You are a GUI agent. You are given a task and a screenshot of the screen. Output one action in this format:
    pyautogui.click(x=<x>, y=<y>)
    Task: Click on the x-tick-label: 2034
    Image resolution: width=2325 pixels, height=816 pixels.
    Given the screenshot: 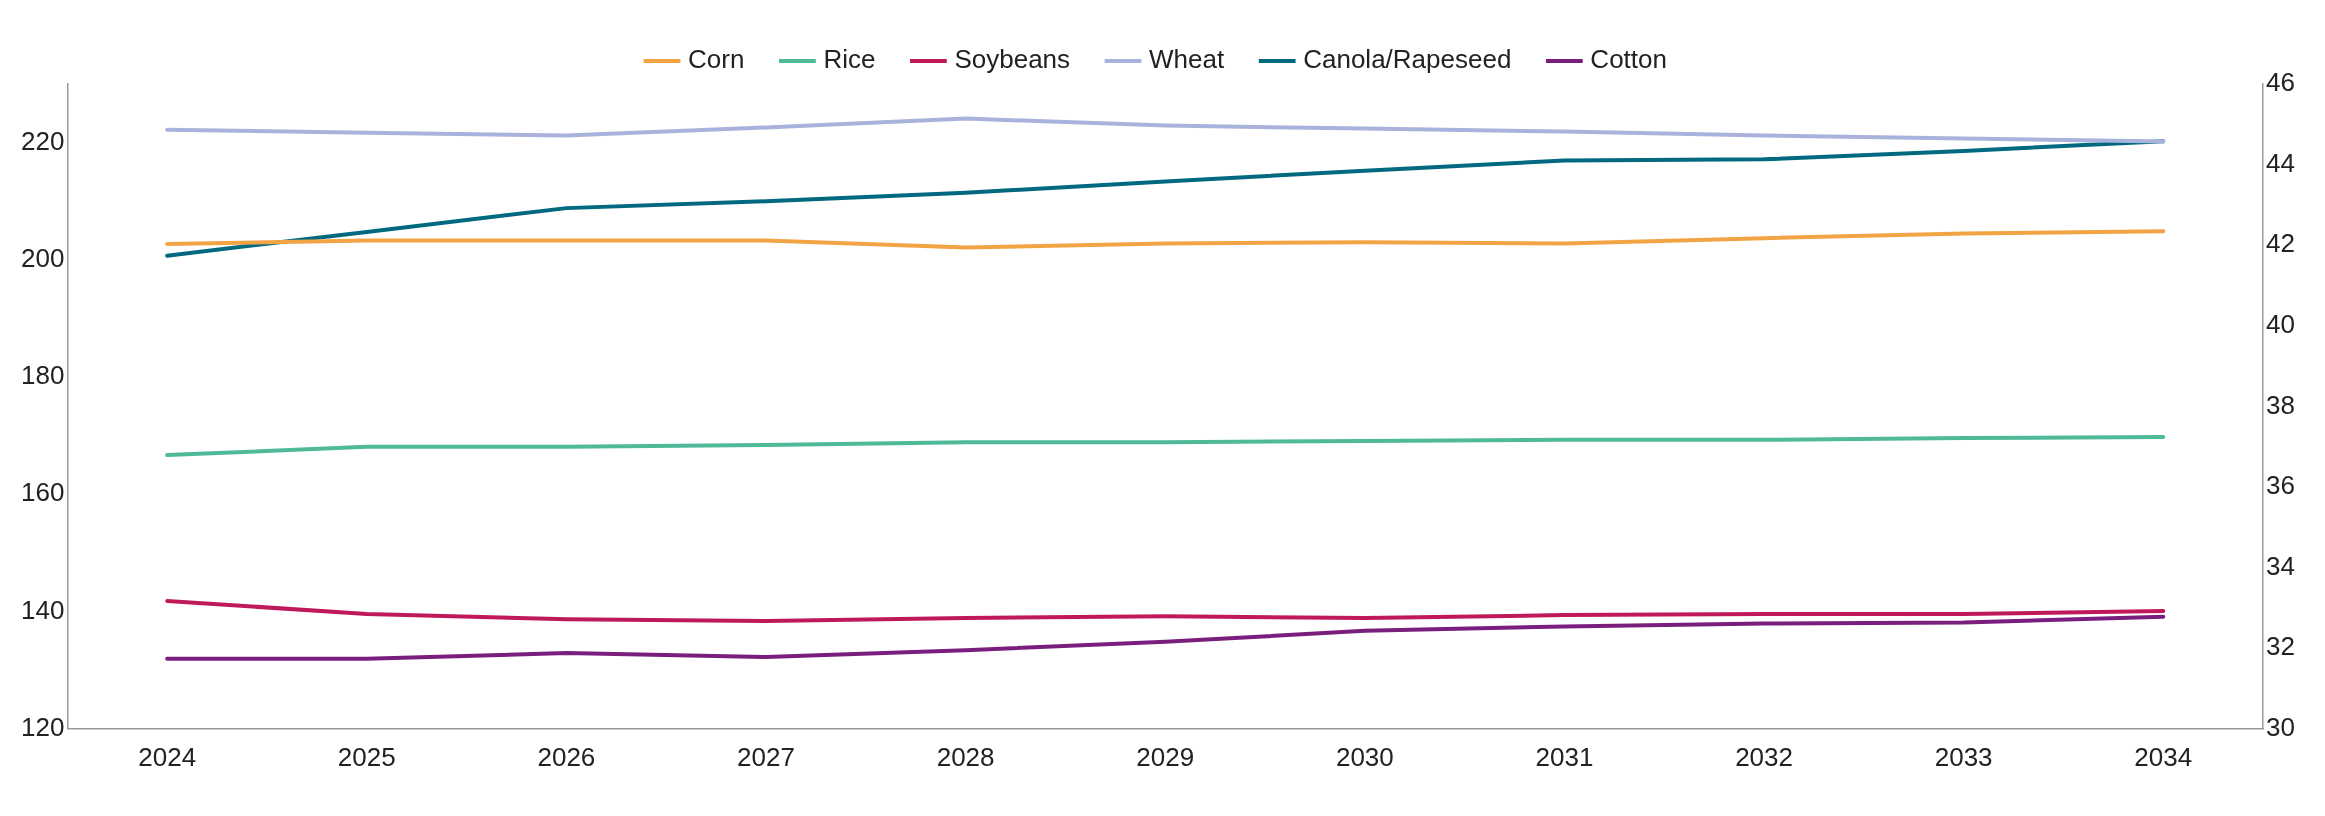 What is the action you would take?
    pyautogui.click(x=2163, y=756)
    